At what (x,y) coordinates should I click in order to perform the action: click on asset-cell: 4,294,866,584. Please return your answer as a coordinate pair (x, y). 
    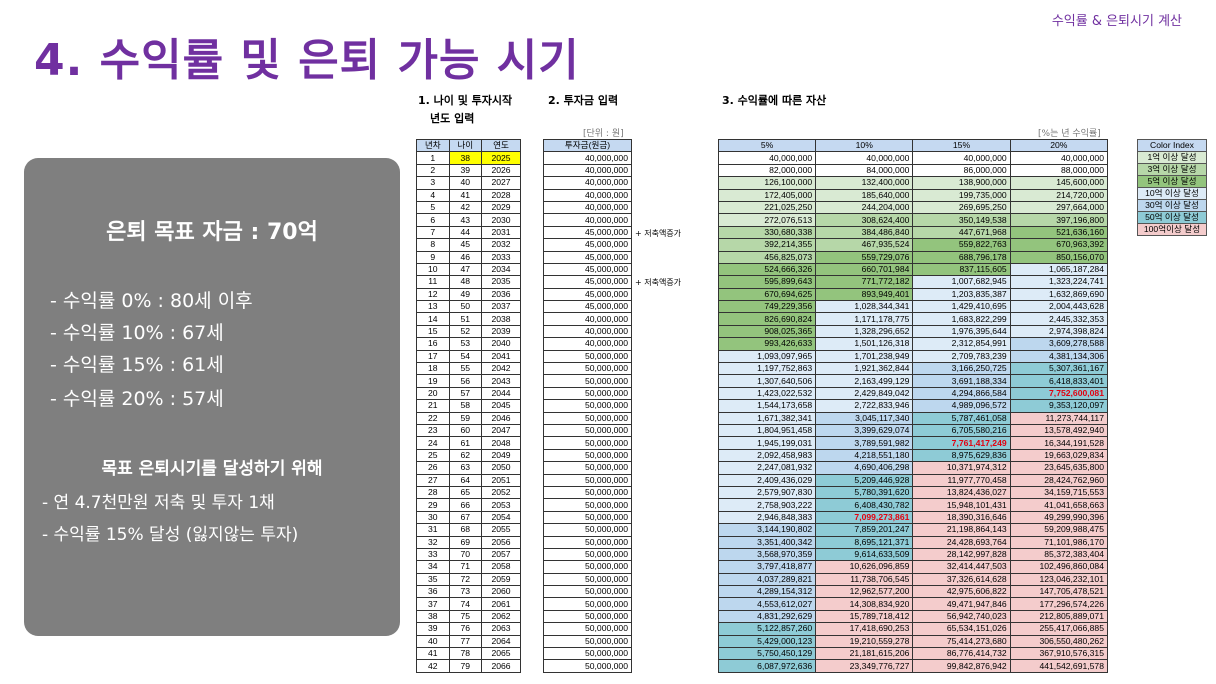
    Looking at the image, I should click on (961, 393).